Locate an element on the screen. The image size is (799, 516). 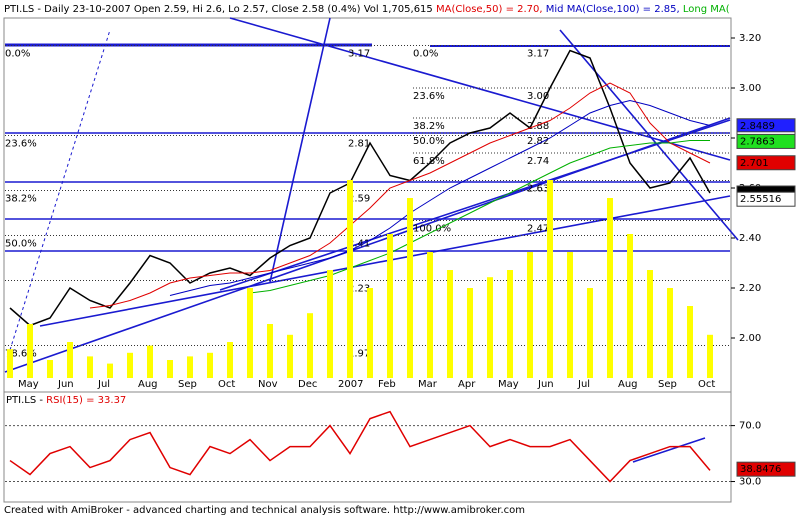
legend-entry: Mid MA(Close,100) = 2.85, is located at coordinates (613, 9).